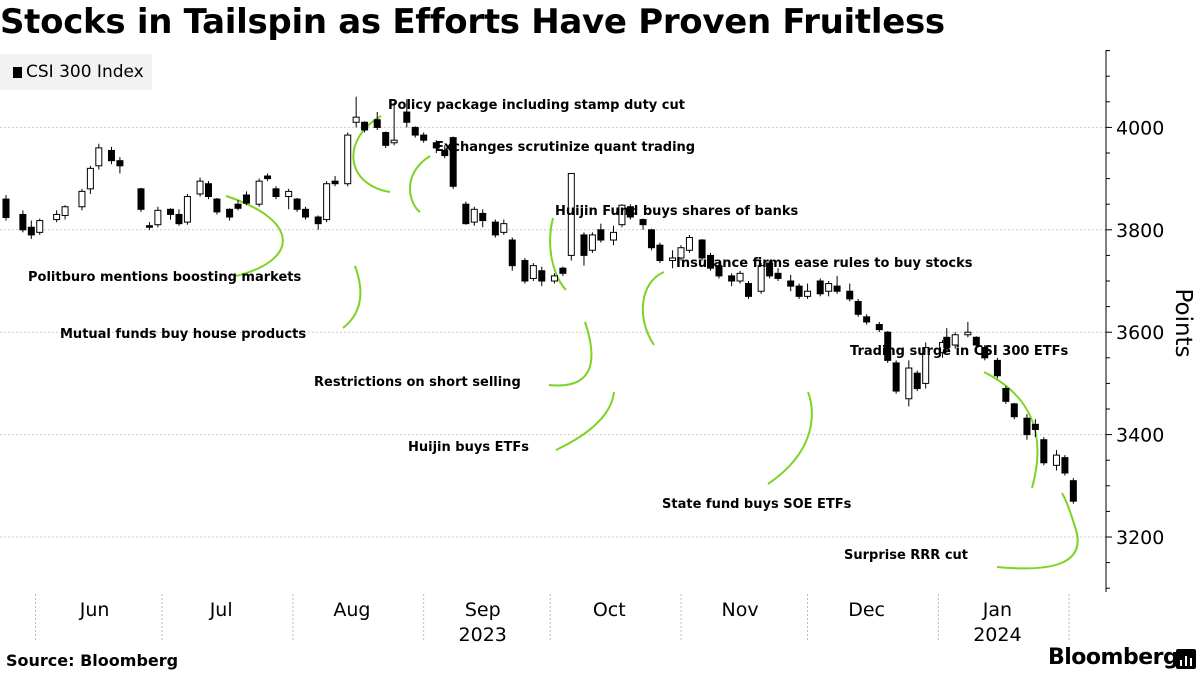  Describe the element at coordinates (1113, 657) in the screenshot. I see `brand-logo: Bloomberg` at that location.